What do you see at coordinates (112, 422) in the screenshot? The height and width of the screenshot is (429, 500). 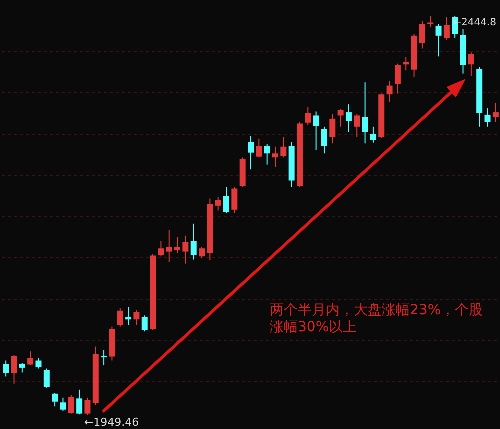 I see `text: ←1949.46` at bounding box center [112, 422].